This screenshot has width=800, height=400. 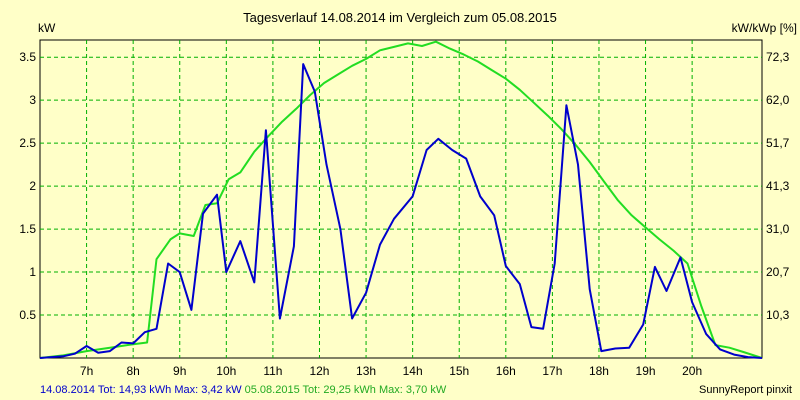 What do you see at coordinates (32, 272) in the screenshot?
I see `y-tick-label: 1` at bounding box center [32, 272].